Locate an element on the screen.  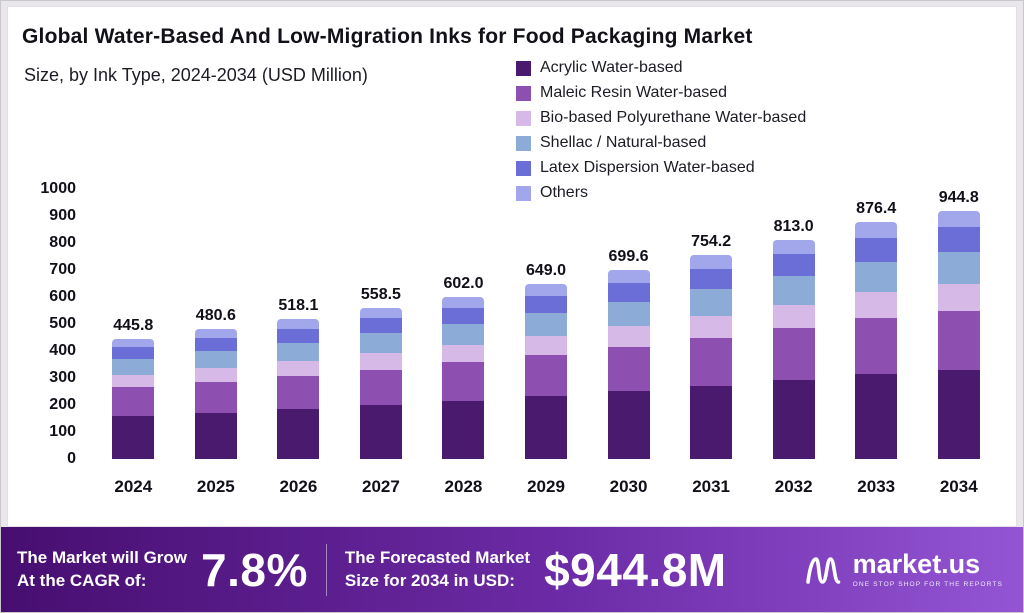
y-axis-tick-label: 200 is located at coordinates (62, 404).